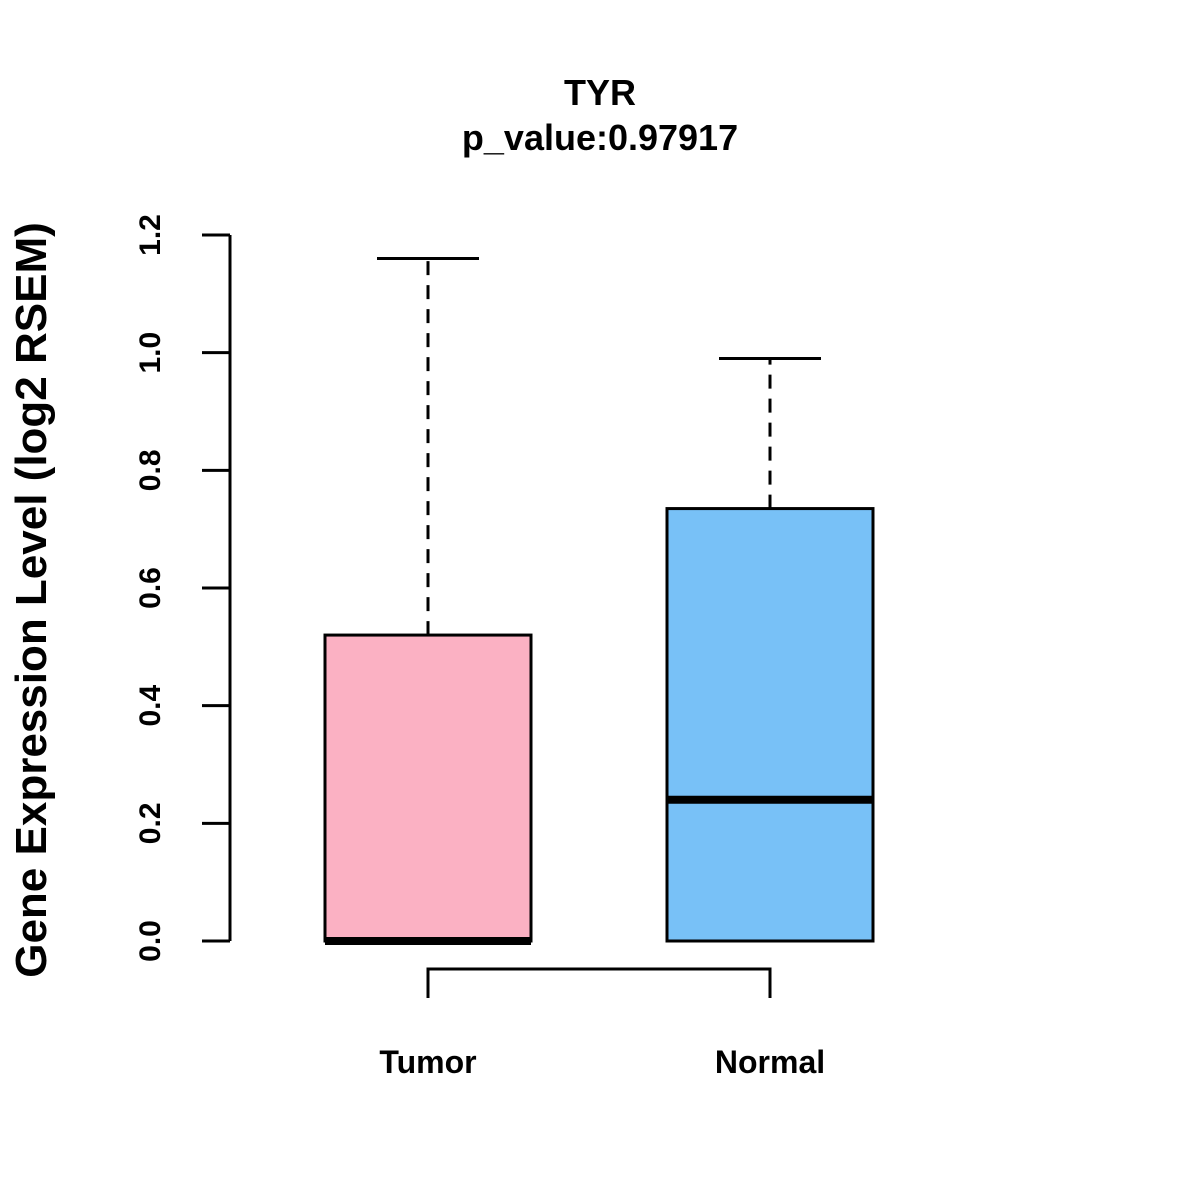 The width and height of the screenshot is (1200, 1200). I want to click on y-tick-label: 0.2, so click(150, 823).